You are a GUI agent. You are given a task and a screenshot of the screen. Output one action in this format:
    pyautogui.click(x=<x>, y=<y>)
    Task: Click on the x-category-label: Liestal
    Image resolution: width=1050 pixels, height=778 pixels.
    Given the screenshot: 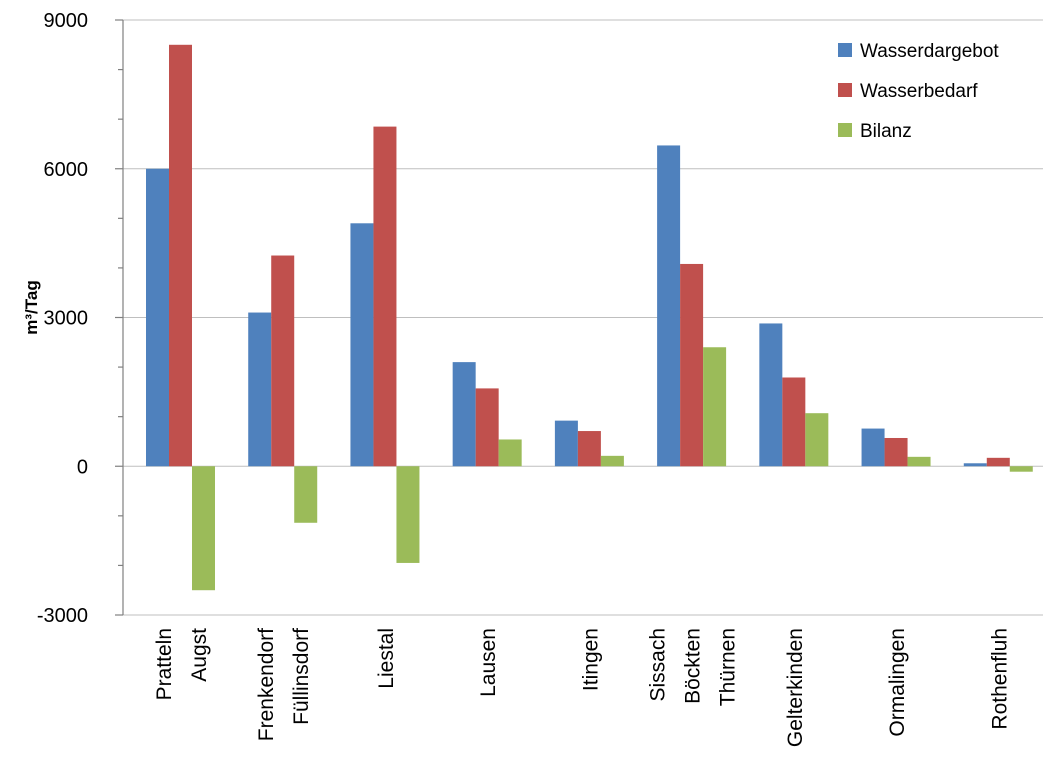 What is the action you would take?
    pyautogui.click(x=386, y=658)
    